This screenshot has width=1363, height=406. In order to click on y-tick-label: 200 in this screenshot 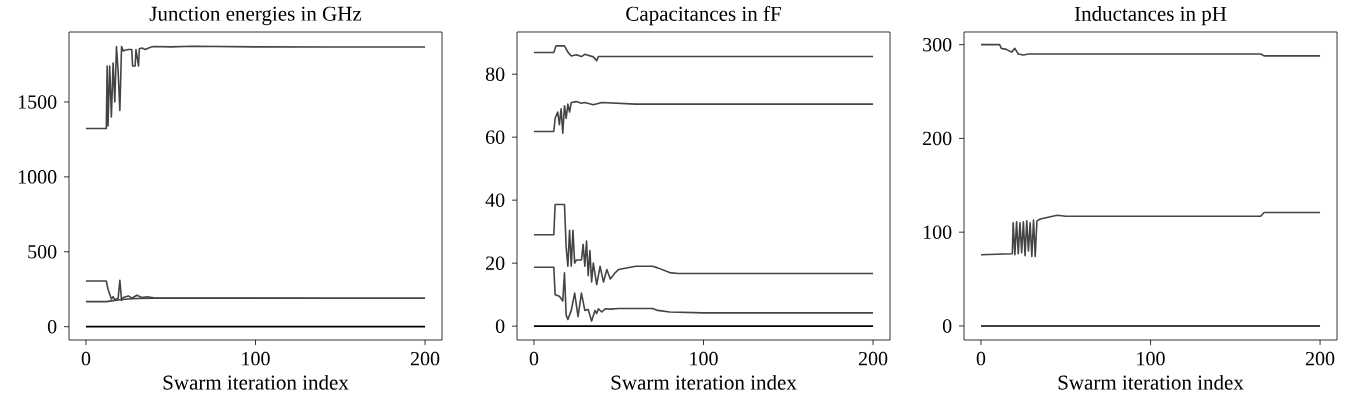, I will do `click(937, 138)`.